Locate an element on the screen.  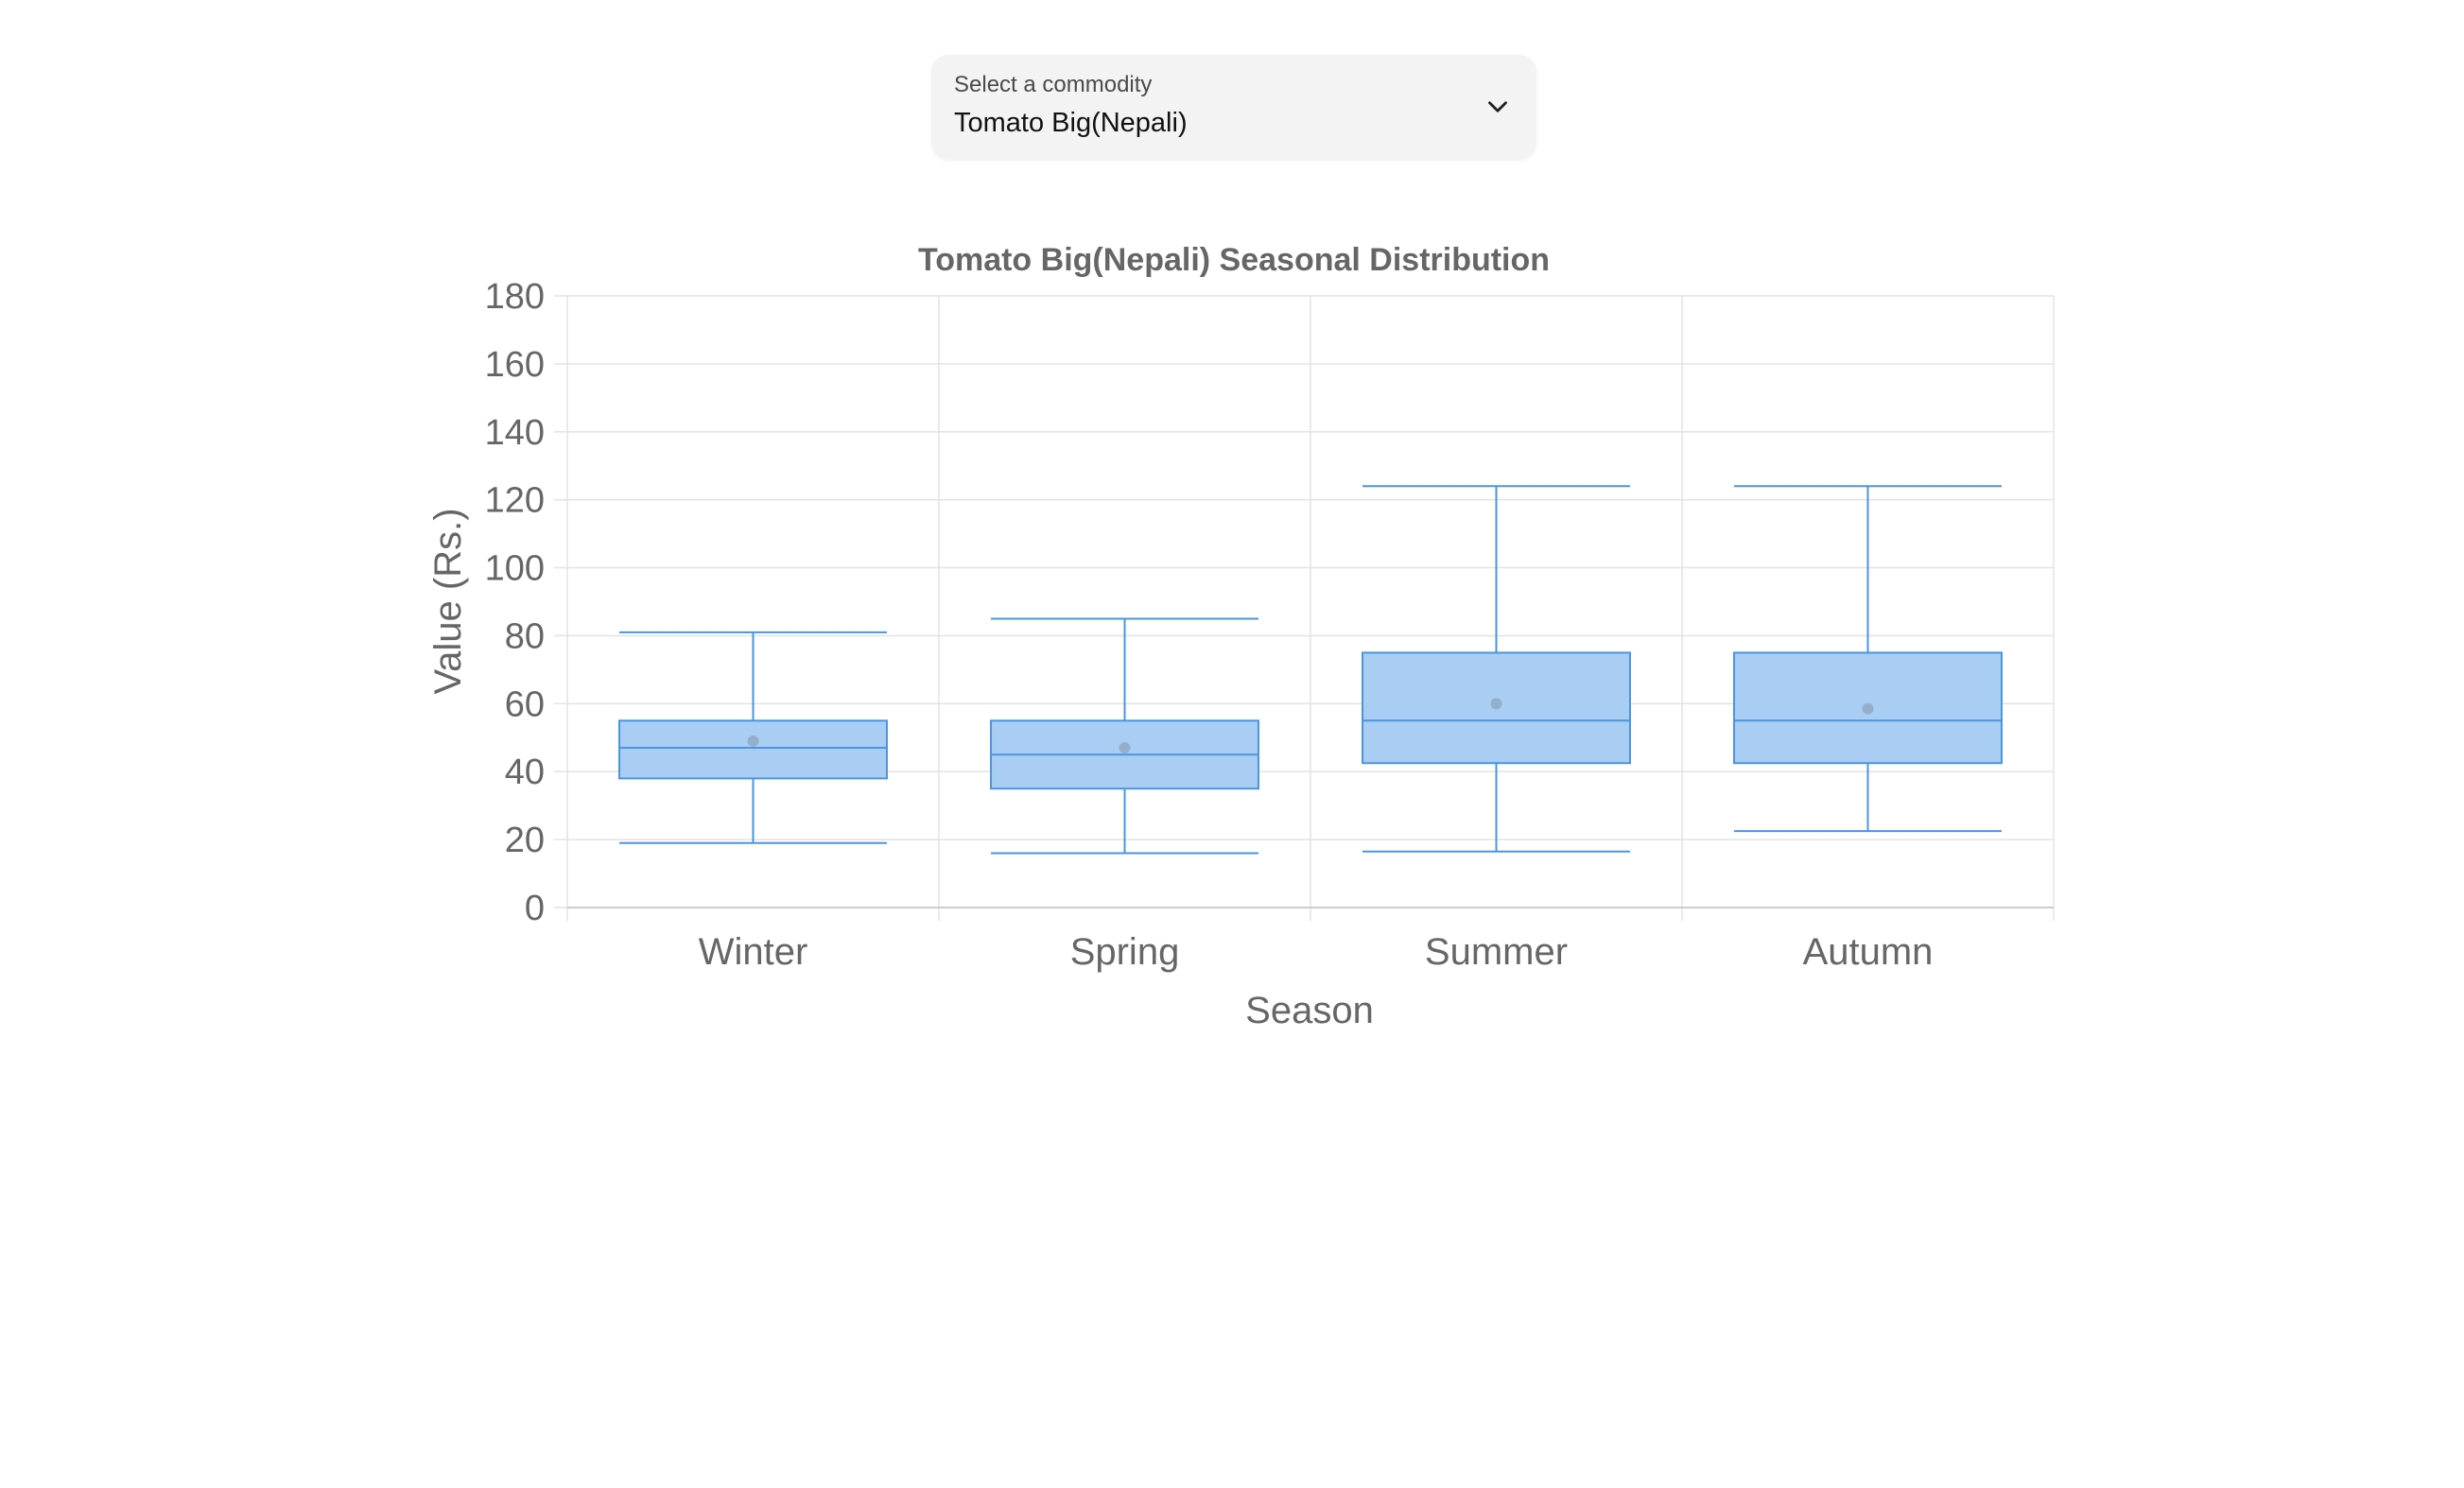
chevron-down-icon is located at coordinates (1498, 107).